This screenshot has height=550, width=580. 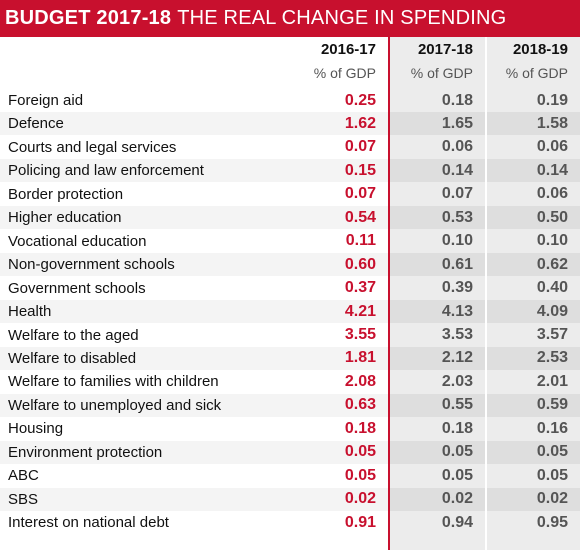 What do you see at coordinates (552, 428) in the screenshot?
I see `value-cell-2018-19: 0.16` at bounding box center [552, 428].